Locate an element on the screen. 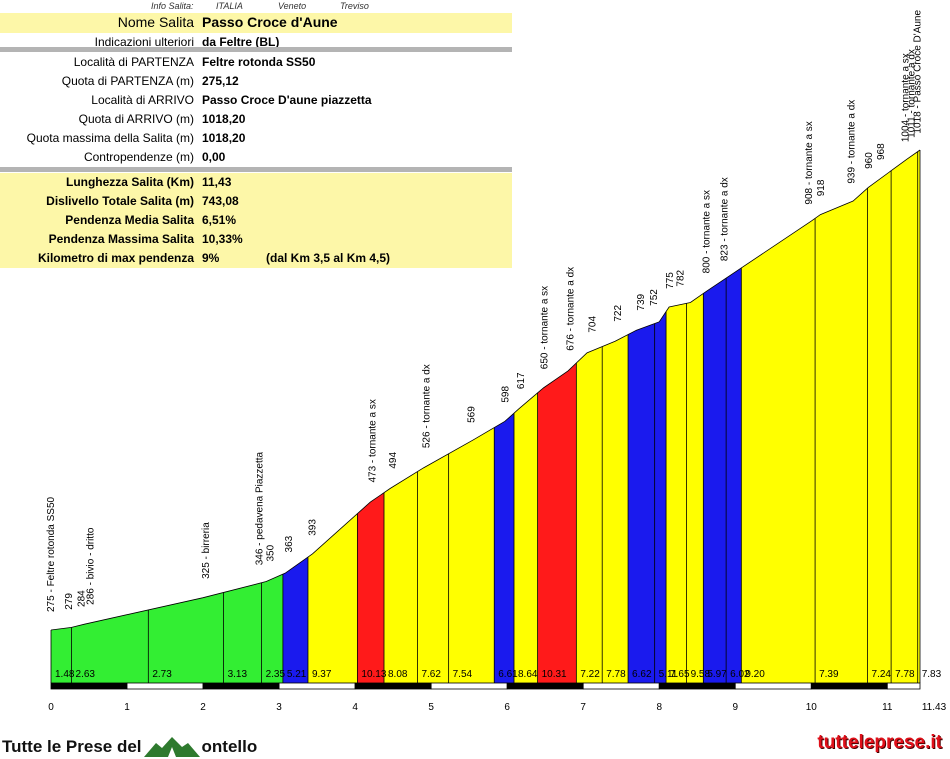 The height and width of the screenshot is (759, 950). waypoint-label: 526 - tornante a dx is located at coordinates (427, 406).